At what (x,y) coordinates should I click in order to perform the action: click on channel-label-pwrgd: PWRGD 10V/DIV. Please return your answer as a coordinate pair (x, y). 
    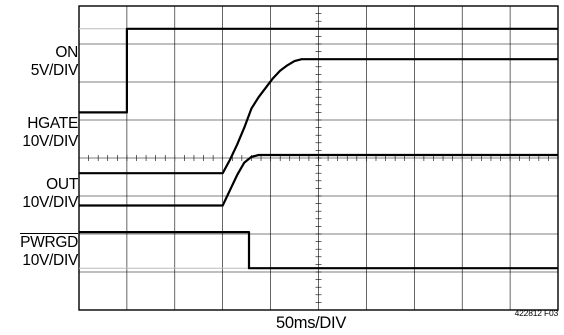
    Looking at the image, I should click on (49, 252).